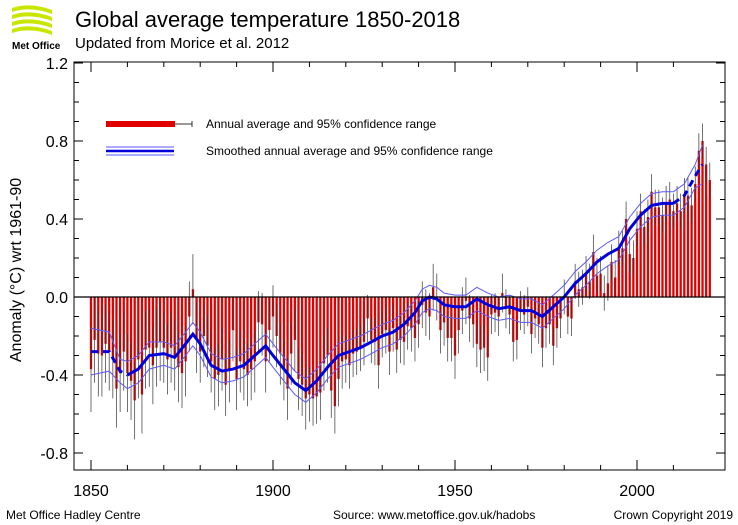 The width and height of the screenshot is (738, 525). I want to click on smoothed-line-end, so click(688, 184).